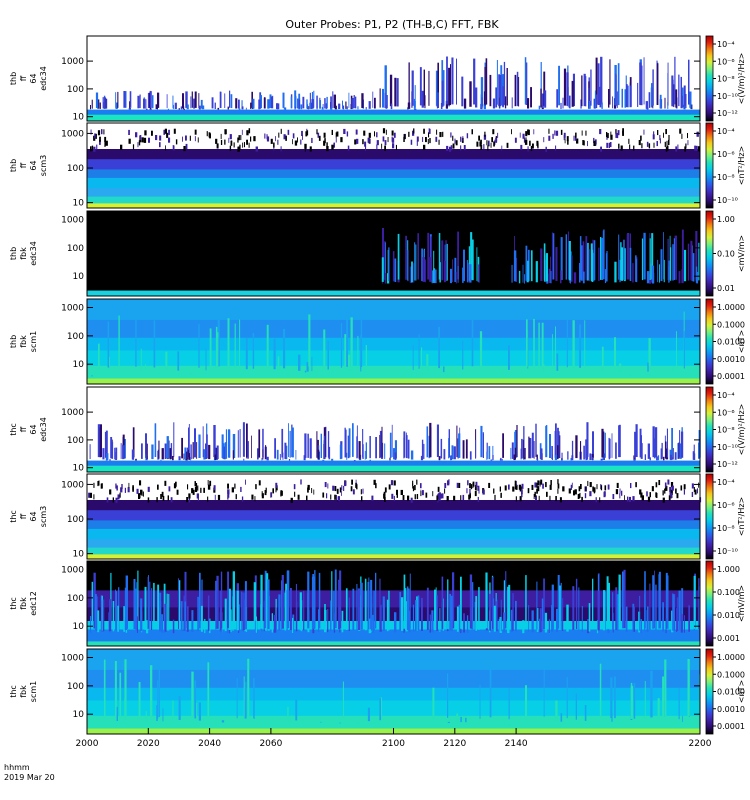 The image size is (750, 800). I want to click on colorbar-tick-label: 1.000, so click(728, 569).